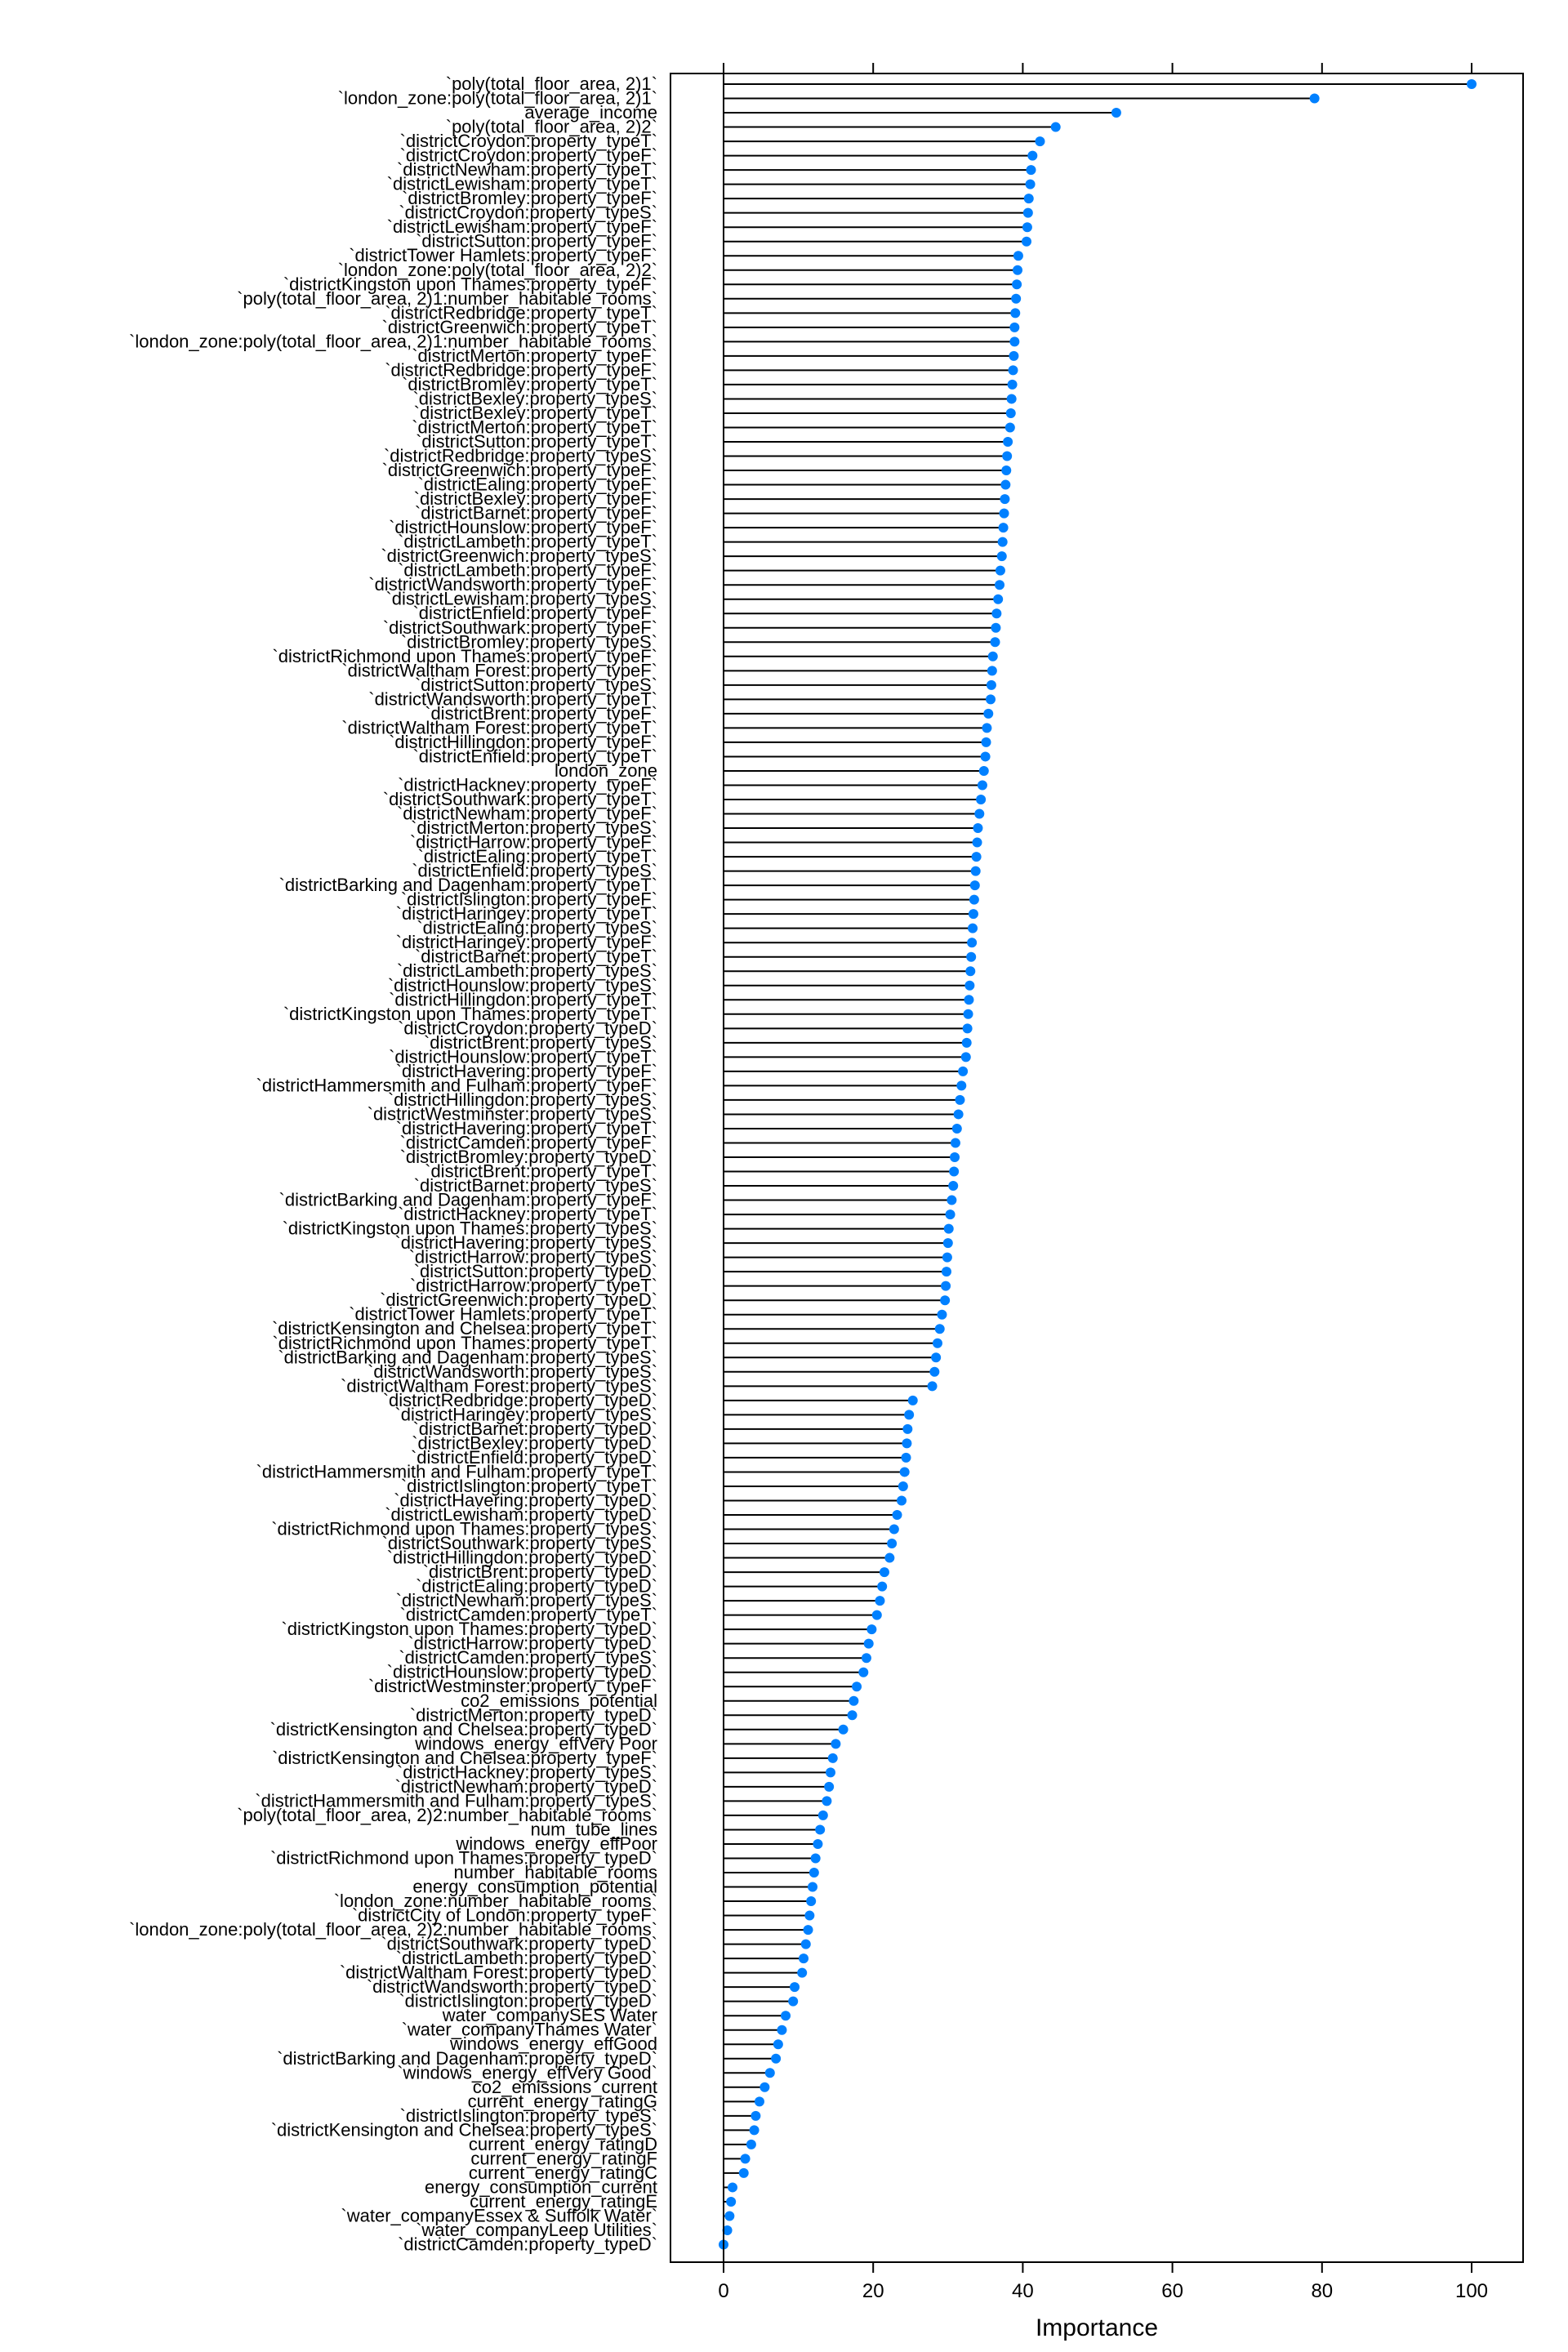 The width and height of the screenshot is (1568, 2352). What do you see at coordinates (527, 814) in the screenshot?
I see `category-label: `districtNewham:property_typeF`` at bounding box center [527, 814].